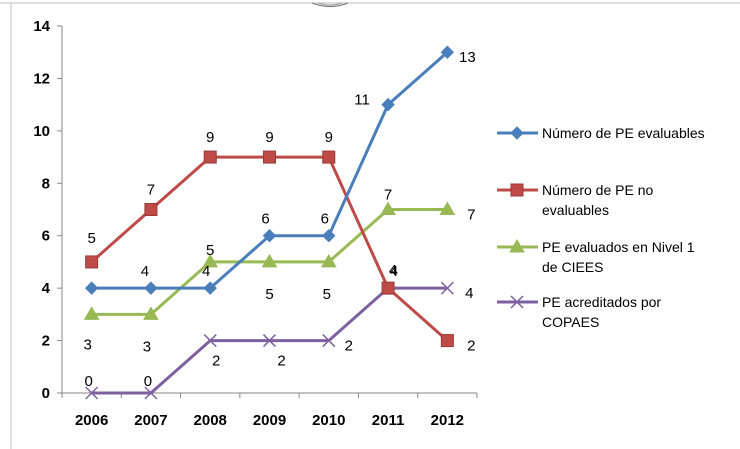 The image size is (740, 449). Describe the element at coordinates (618, 247) in the screenshot. I see `legend-entry-text: PE evaluados en Nivel 1` at that location.